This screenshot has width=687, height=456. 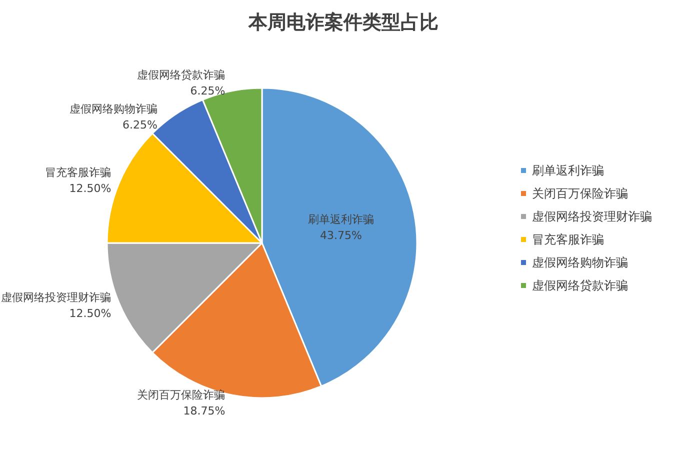 I want to click on chart-title: 本周电诈案件类型占比, so click(x=343, y=23).